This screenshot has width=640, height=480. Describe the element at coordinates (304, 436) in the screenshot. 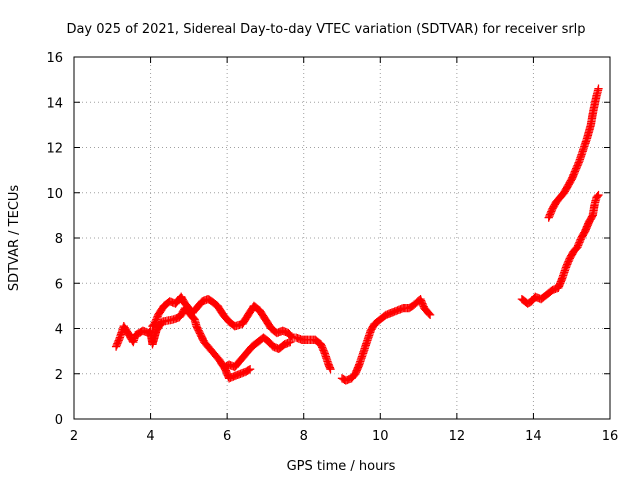

I see `x-tick-label: 8` at that location.